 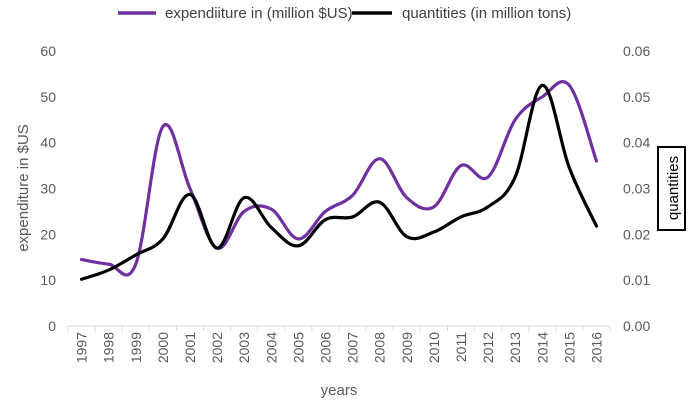 What do you see at coordinates (434, 347) in the screenshot?
I see `x-tick-label: 2010` at bounding box center [434, 347].